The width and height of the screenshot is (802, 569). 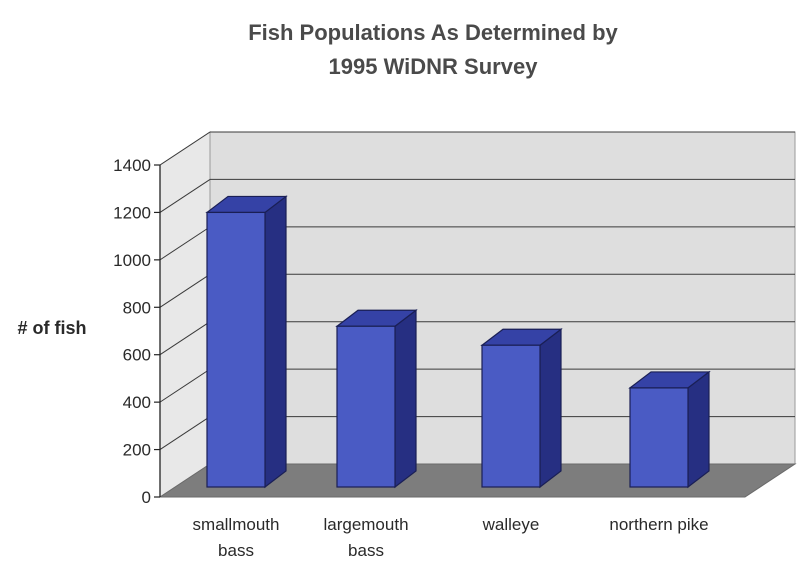 I want to click on x-category-label: walleye, so click(x=511, y=524).